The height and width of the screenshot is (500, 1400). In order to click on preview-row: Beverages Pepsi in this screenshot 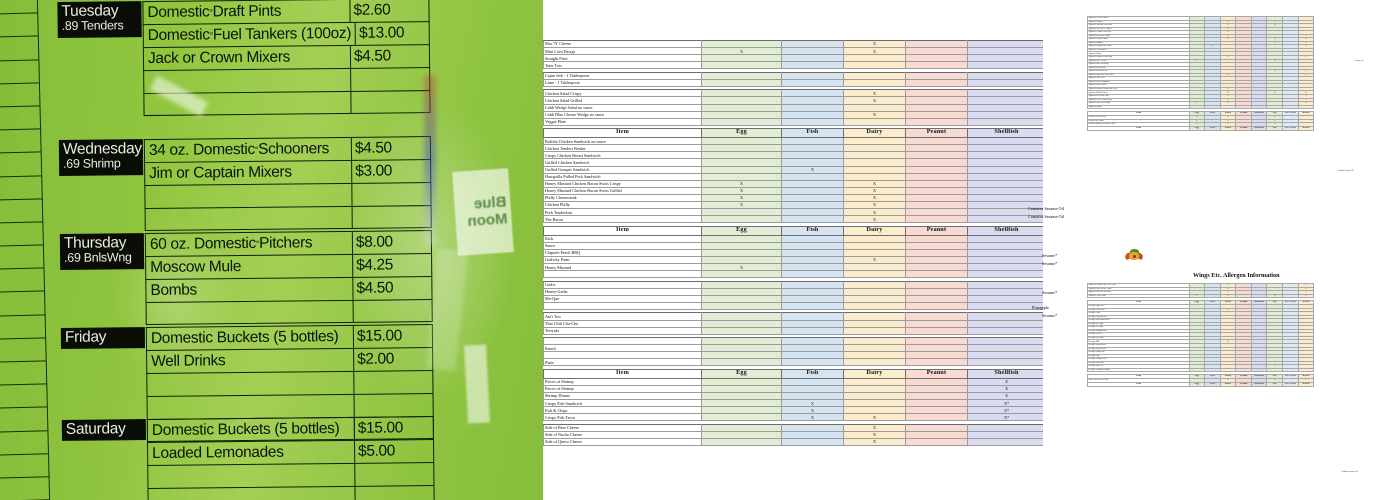, I will do `click(1201, 356)`.